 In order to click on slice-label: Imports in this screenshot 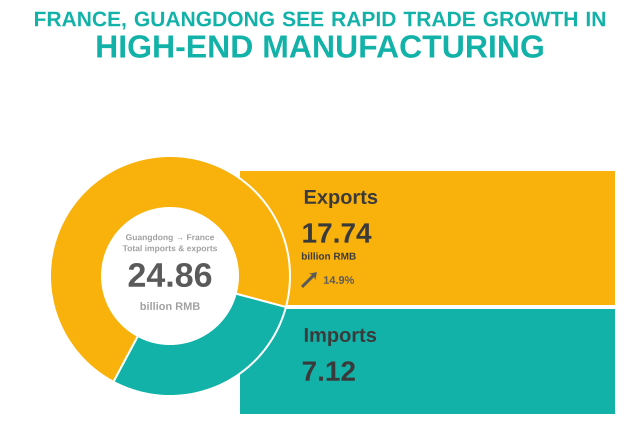, I will do `click(340, 337)`.